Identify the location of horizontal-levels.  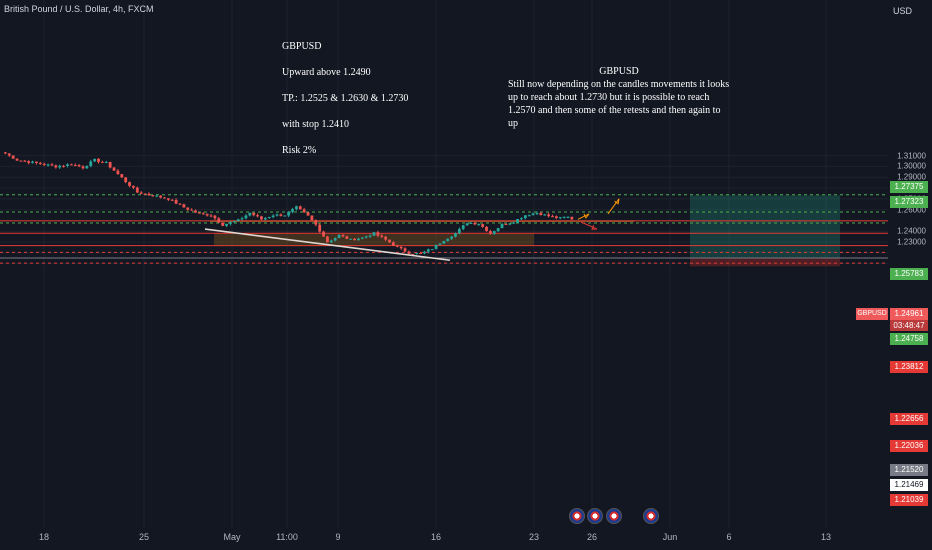
(444, 229).